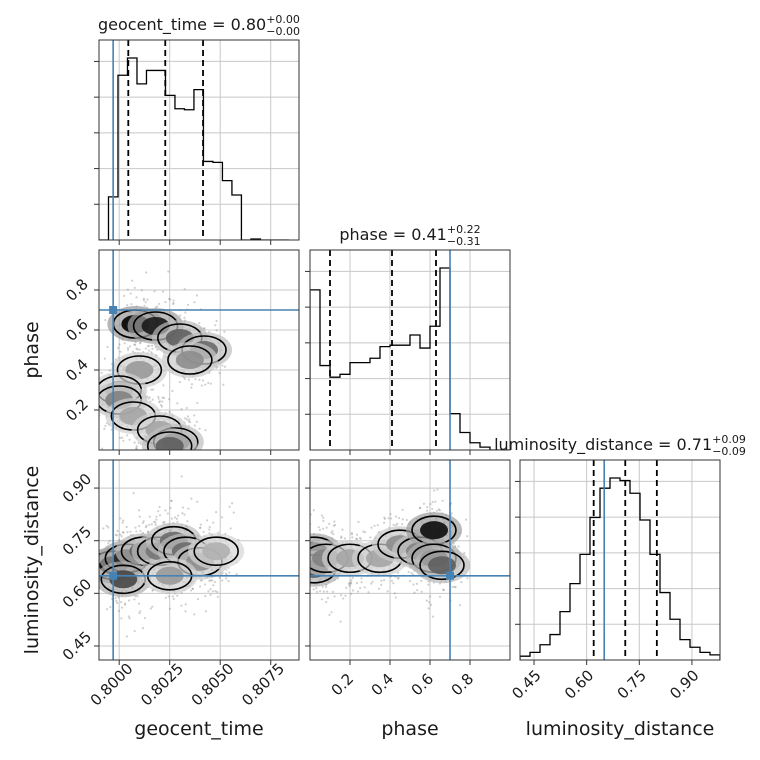 This screenshot has height=760, width=760. Describe the element at coordinates (263, 685) in the screenshot. I see `tick-label-x-geocent_time: 0.8075` at that location.